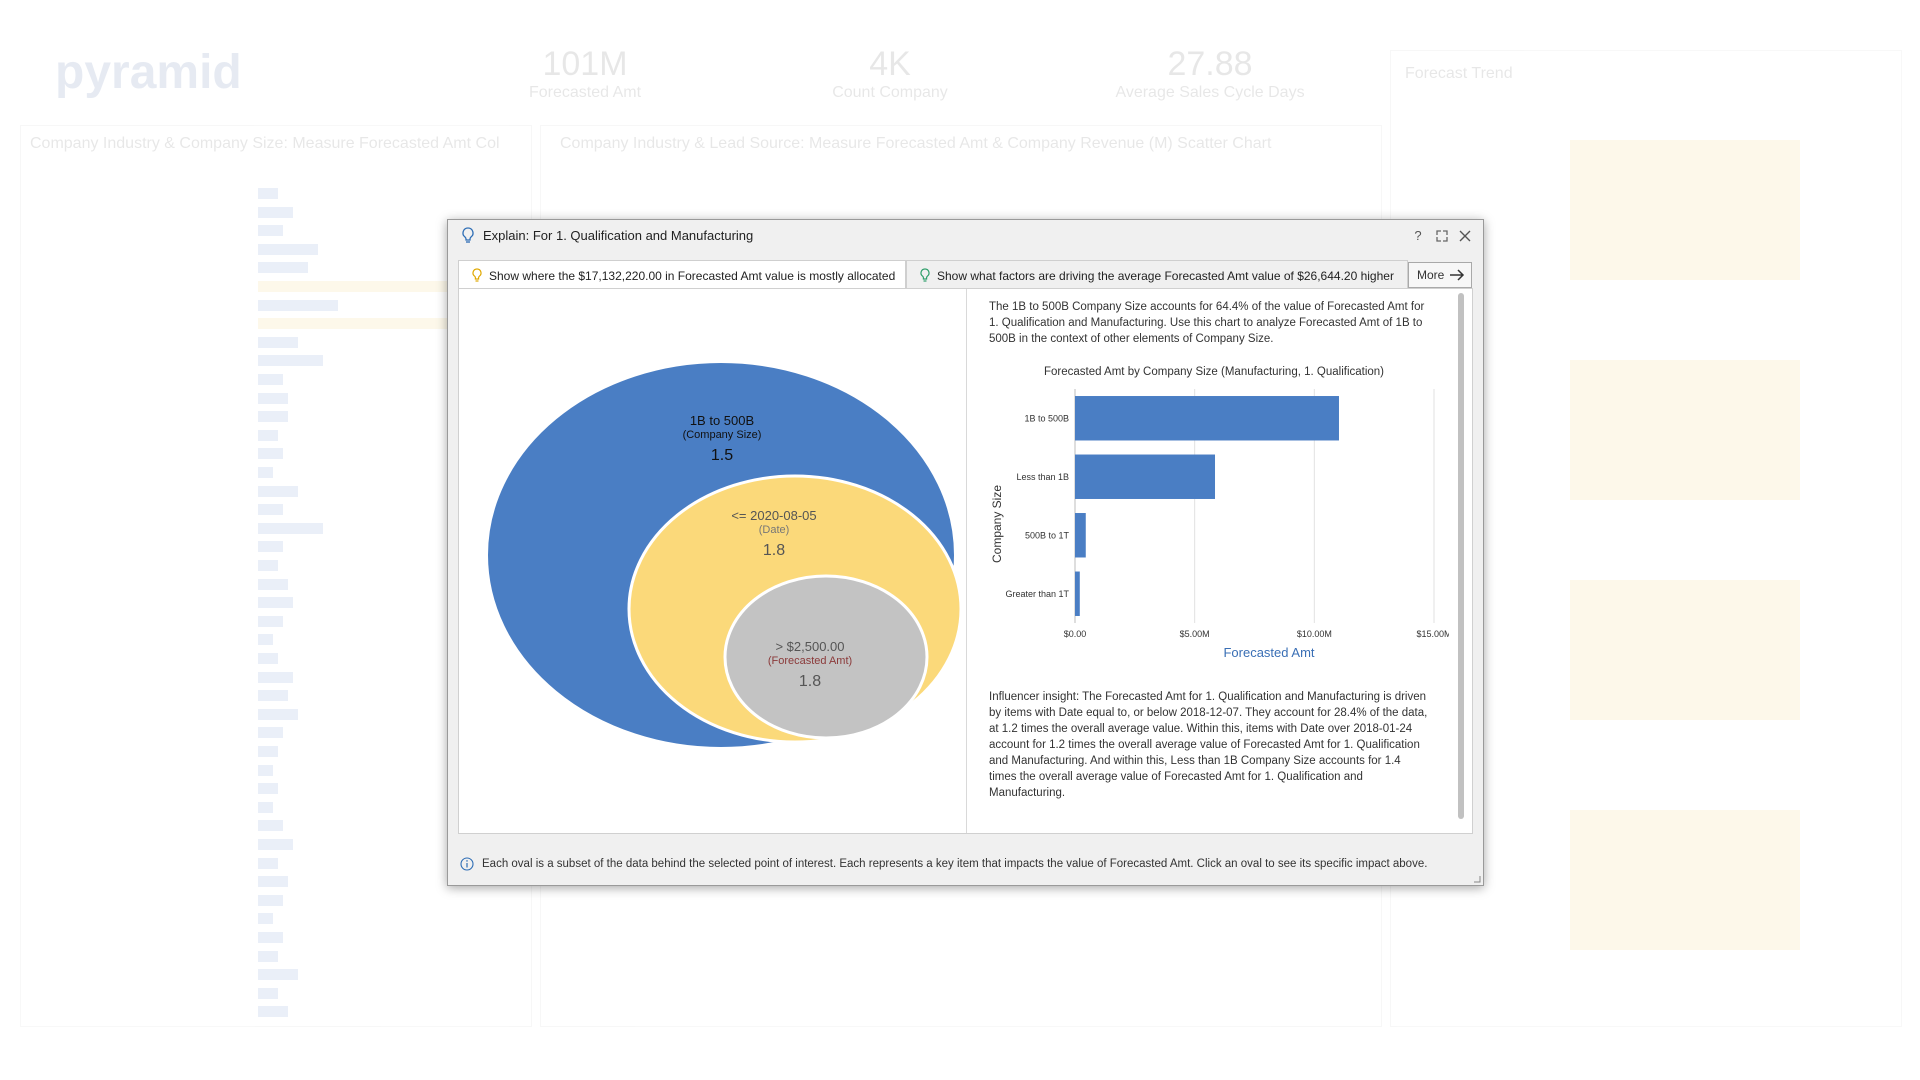 This screenshot has height=1080, width=1920. I want to click on oval-company-size-title: 1B to 500B, so click(722, 420).